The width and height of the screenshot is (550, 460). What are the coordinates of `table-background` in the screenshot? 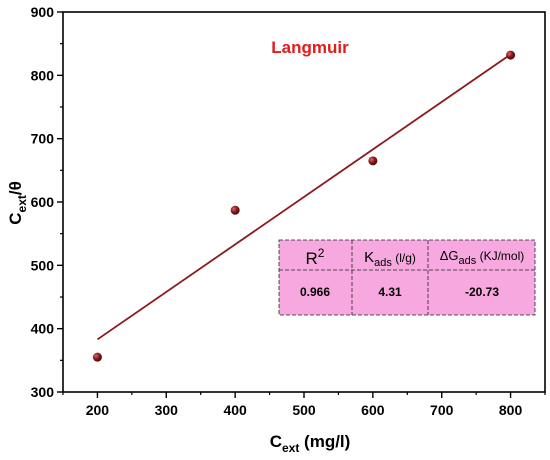 It's located at (407, 277).